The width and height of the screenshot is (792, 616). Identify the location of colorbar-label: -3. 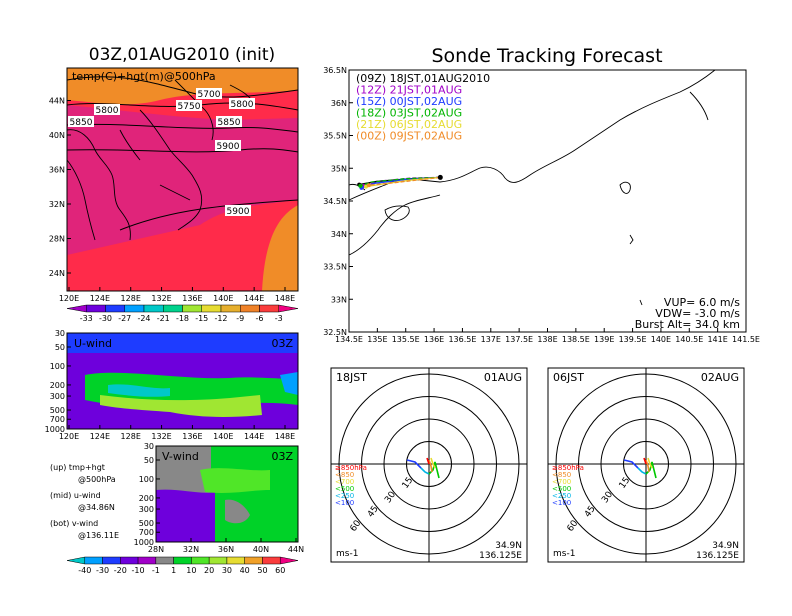
(279, 318).